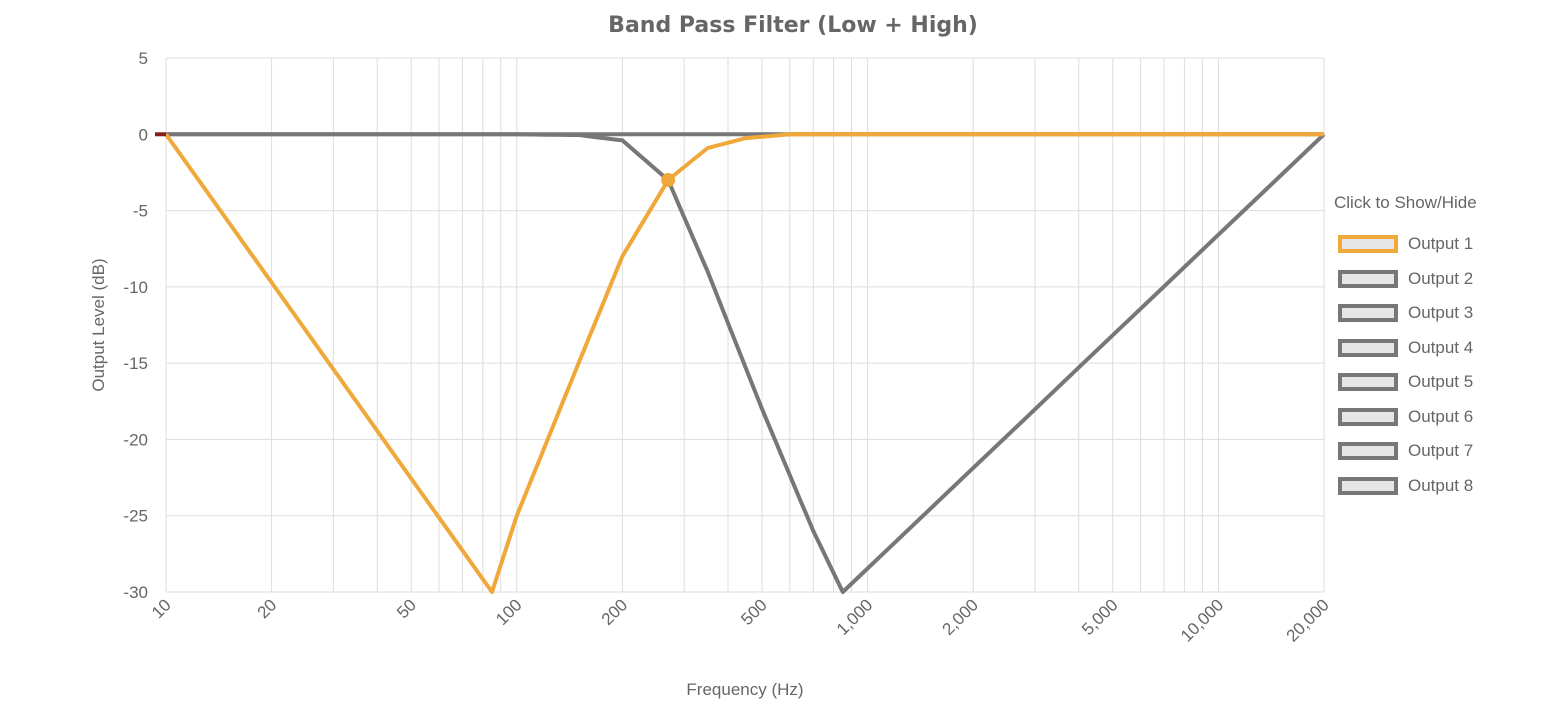  I want to click on legend-label: Output 4, so click(1441, 347).